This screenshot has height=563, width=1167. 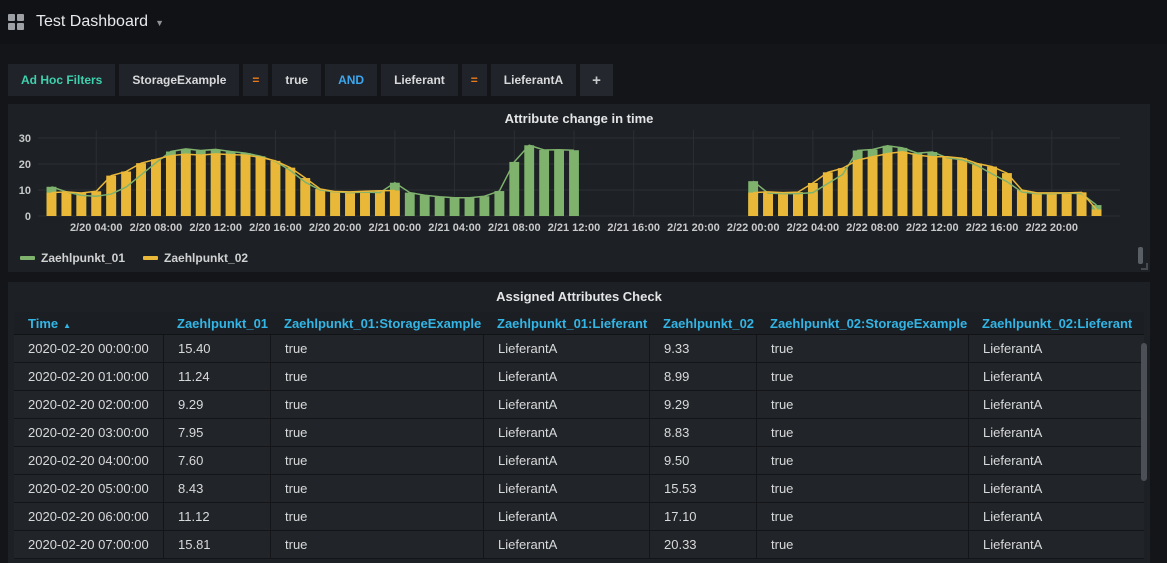 I want to click on filter-segment-key: StorageExample, so click(x=179, y=80).